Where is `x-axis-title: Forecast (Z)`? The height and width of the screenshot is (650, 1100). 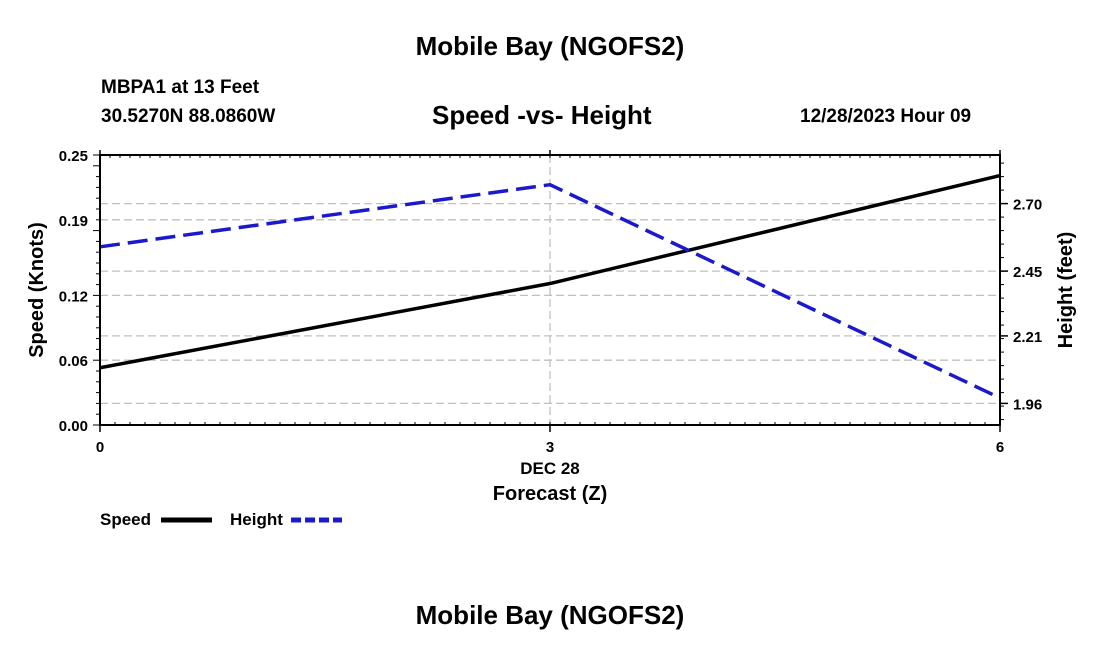
x-axis-title: Forecast (Z) is located at coordinates (550, 494).